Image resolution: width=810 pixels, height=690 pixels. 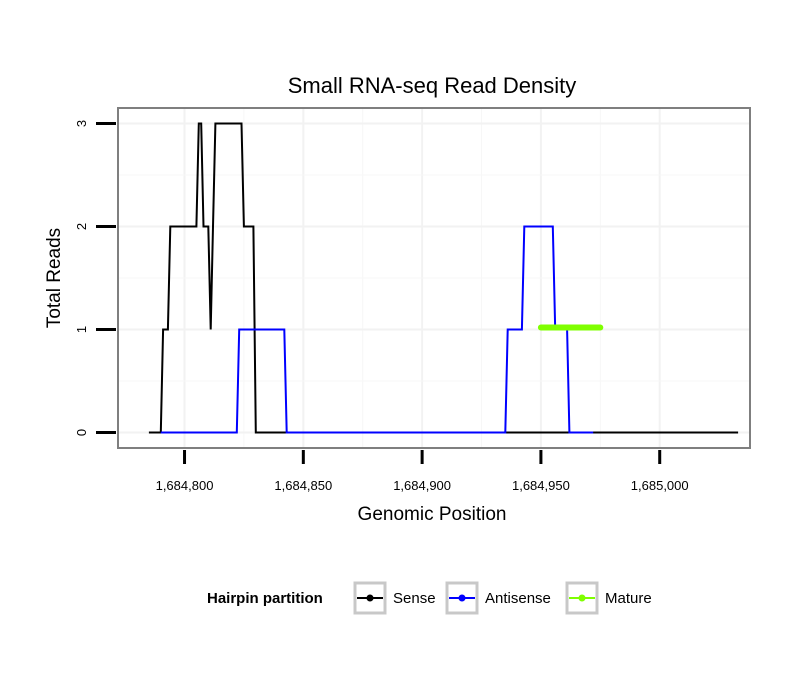 What do you see at coordinates (432, 514) in the screenshot?
I see `x-axis-title: Genomic Position` at bounding box center [432, 514].